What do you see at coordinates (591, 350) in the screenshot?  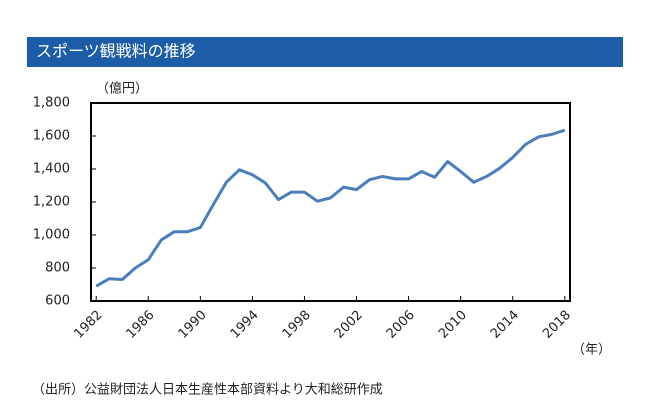 I see `x-axis-label: （年）` at bounding box center [591, 350].